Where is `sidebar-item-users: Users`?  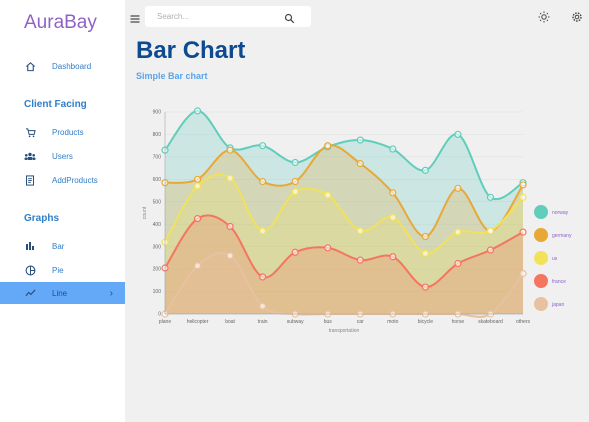 sidebar-item-users: Users is located at coordinates (62, 156).